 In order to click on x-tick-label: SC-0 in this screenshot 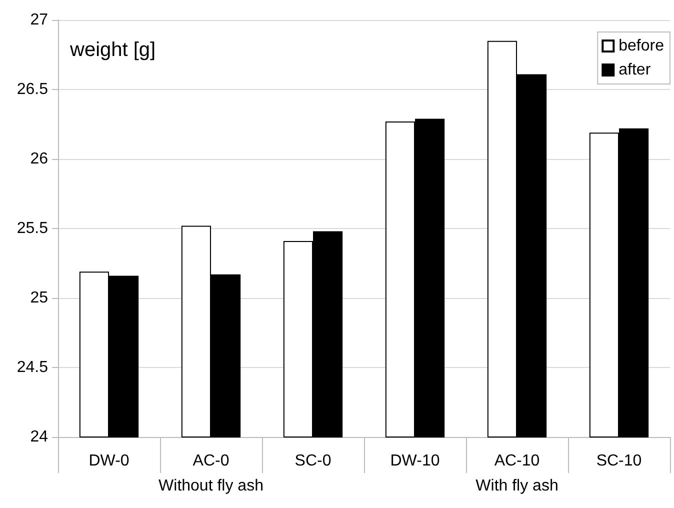, I will do `click(313, 461)`.